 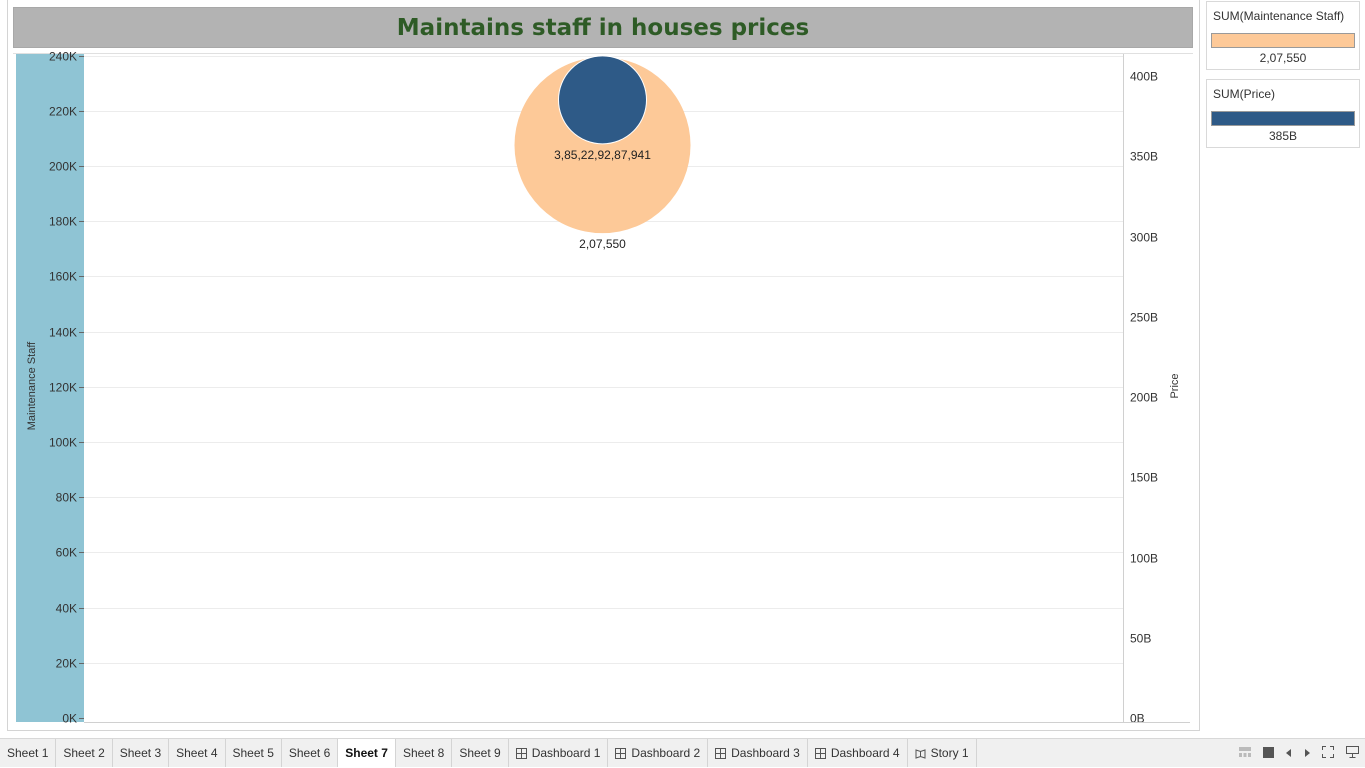 I want to click on right-axis-tick-label: 350B, so click(x=1144, y=157).